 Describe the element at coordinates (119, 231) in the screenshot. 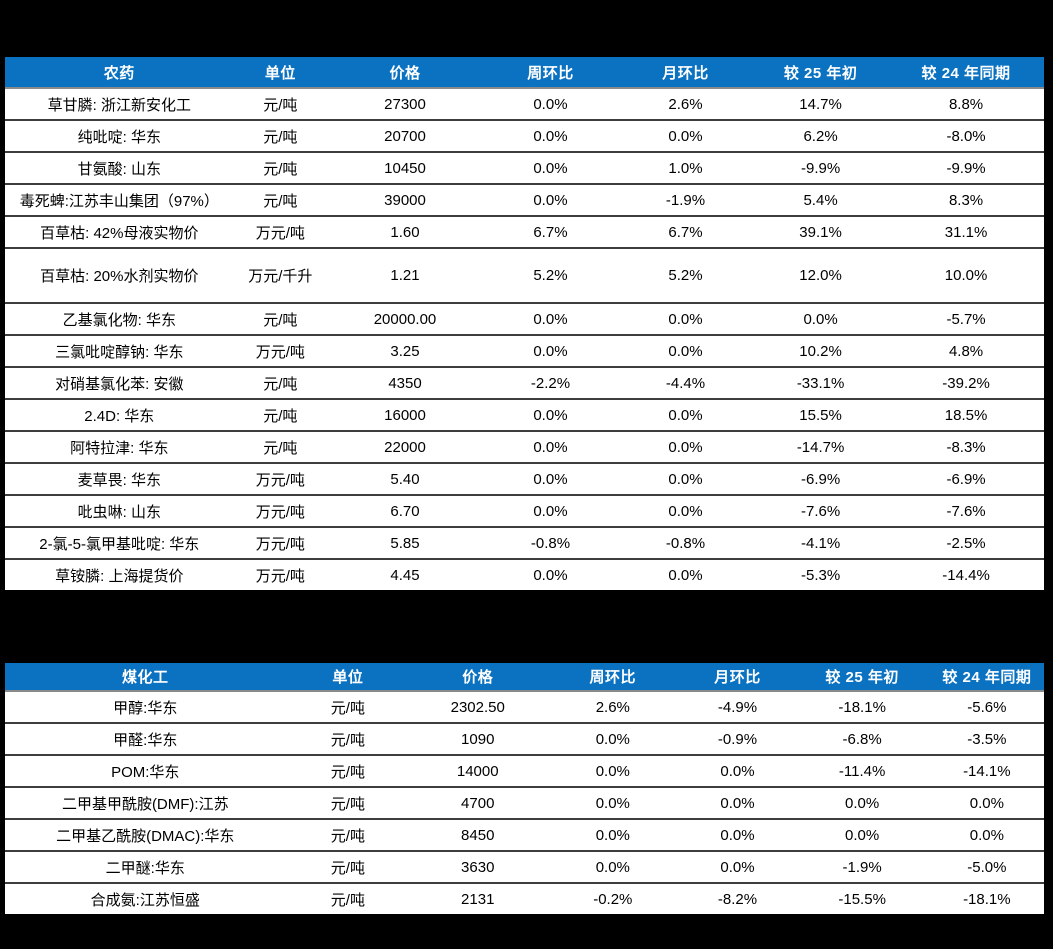

I see `product-name-cell: 百草枯: 42%母液实物价` at that location.